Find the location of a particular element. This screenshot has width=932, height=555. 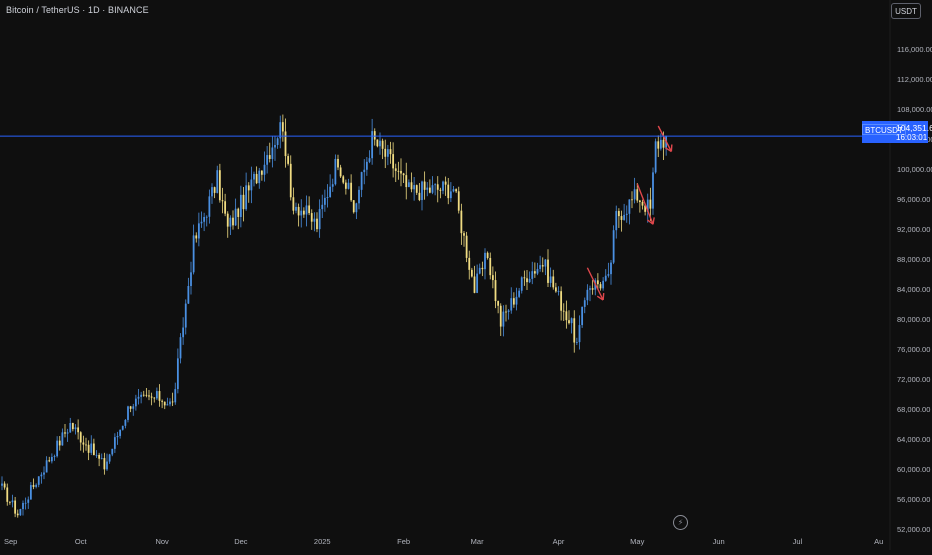

symbol-title: Bitcoin / TetherUS · 1D · BINANCE is located at coordinates (77, 10).